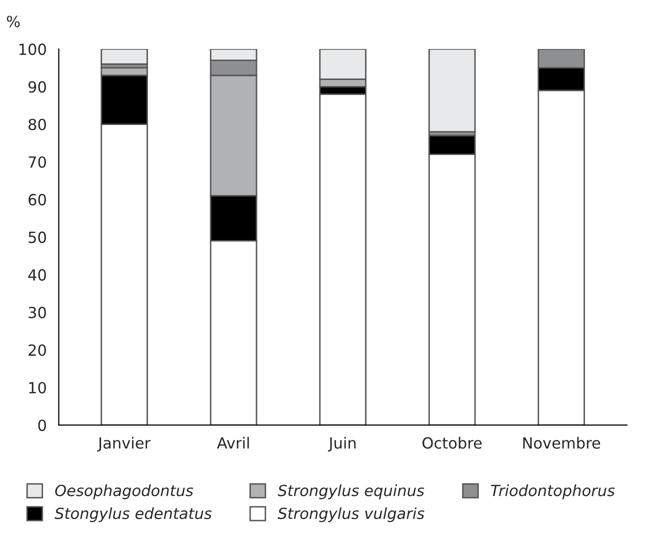 Image resolution: width=653 pixels, height=545 pixels. I want to click on y-tick-label: 90, so click(37, 87).